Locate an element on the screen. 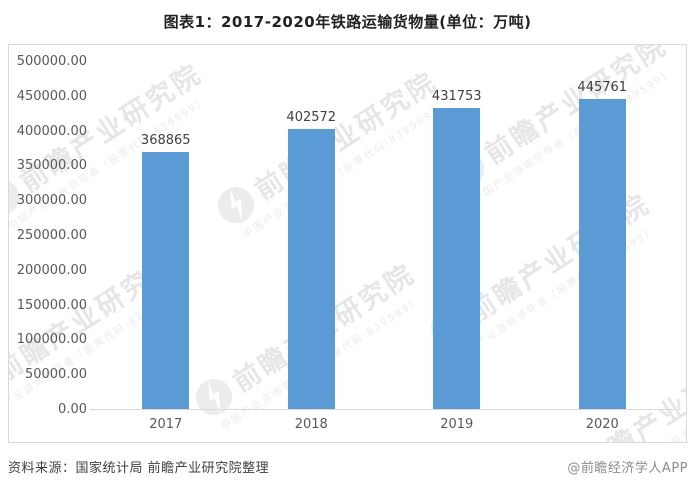 Image resolution: width=695 pixels, height=489 pixels. y-axis-tick-label: 0.00 is located at coordinates (72, 409).